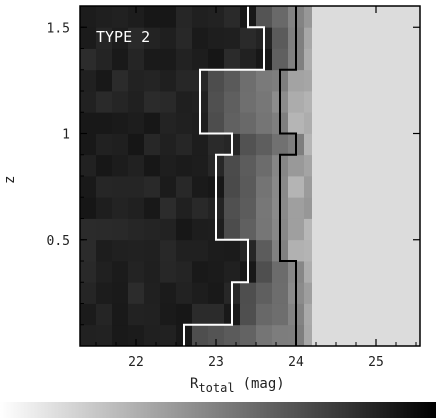  What do you see at coordinates (264, 384) in the screenshot?
I see `x-axis-label-unit: (mag)` at bounding box center [264, 384].